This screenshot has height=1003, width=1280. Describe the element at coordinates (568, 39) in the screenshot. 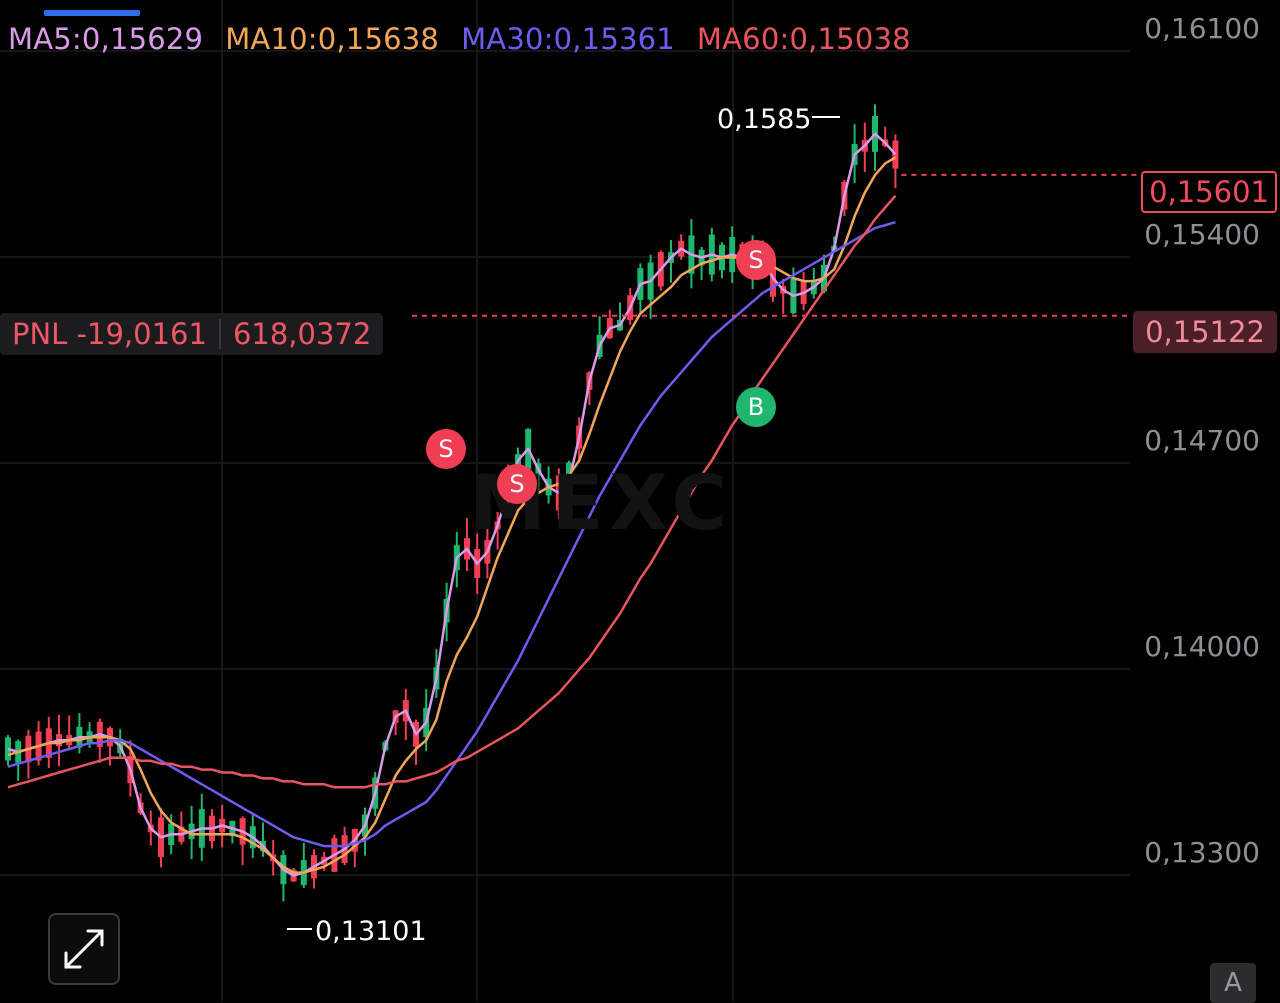

I see `legend-ma30: MA30:0,15361` at that location.